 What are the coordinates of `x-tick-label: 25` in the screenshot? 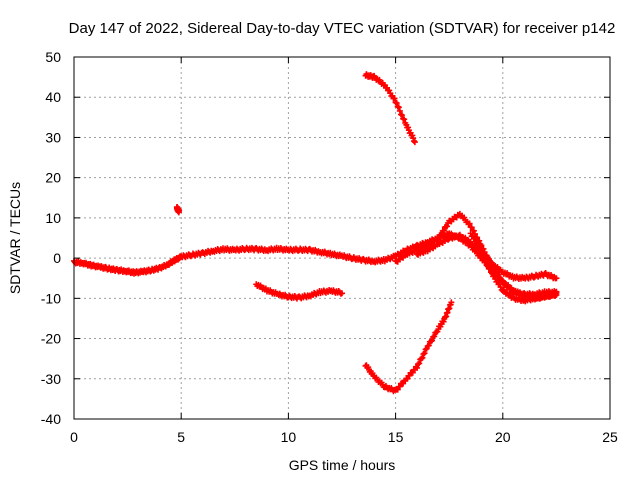 It's located at (610, 437).